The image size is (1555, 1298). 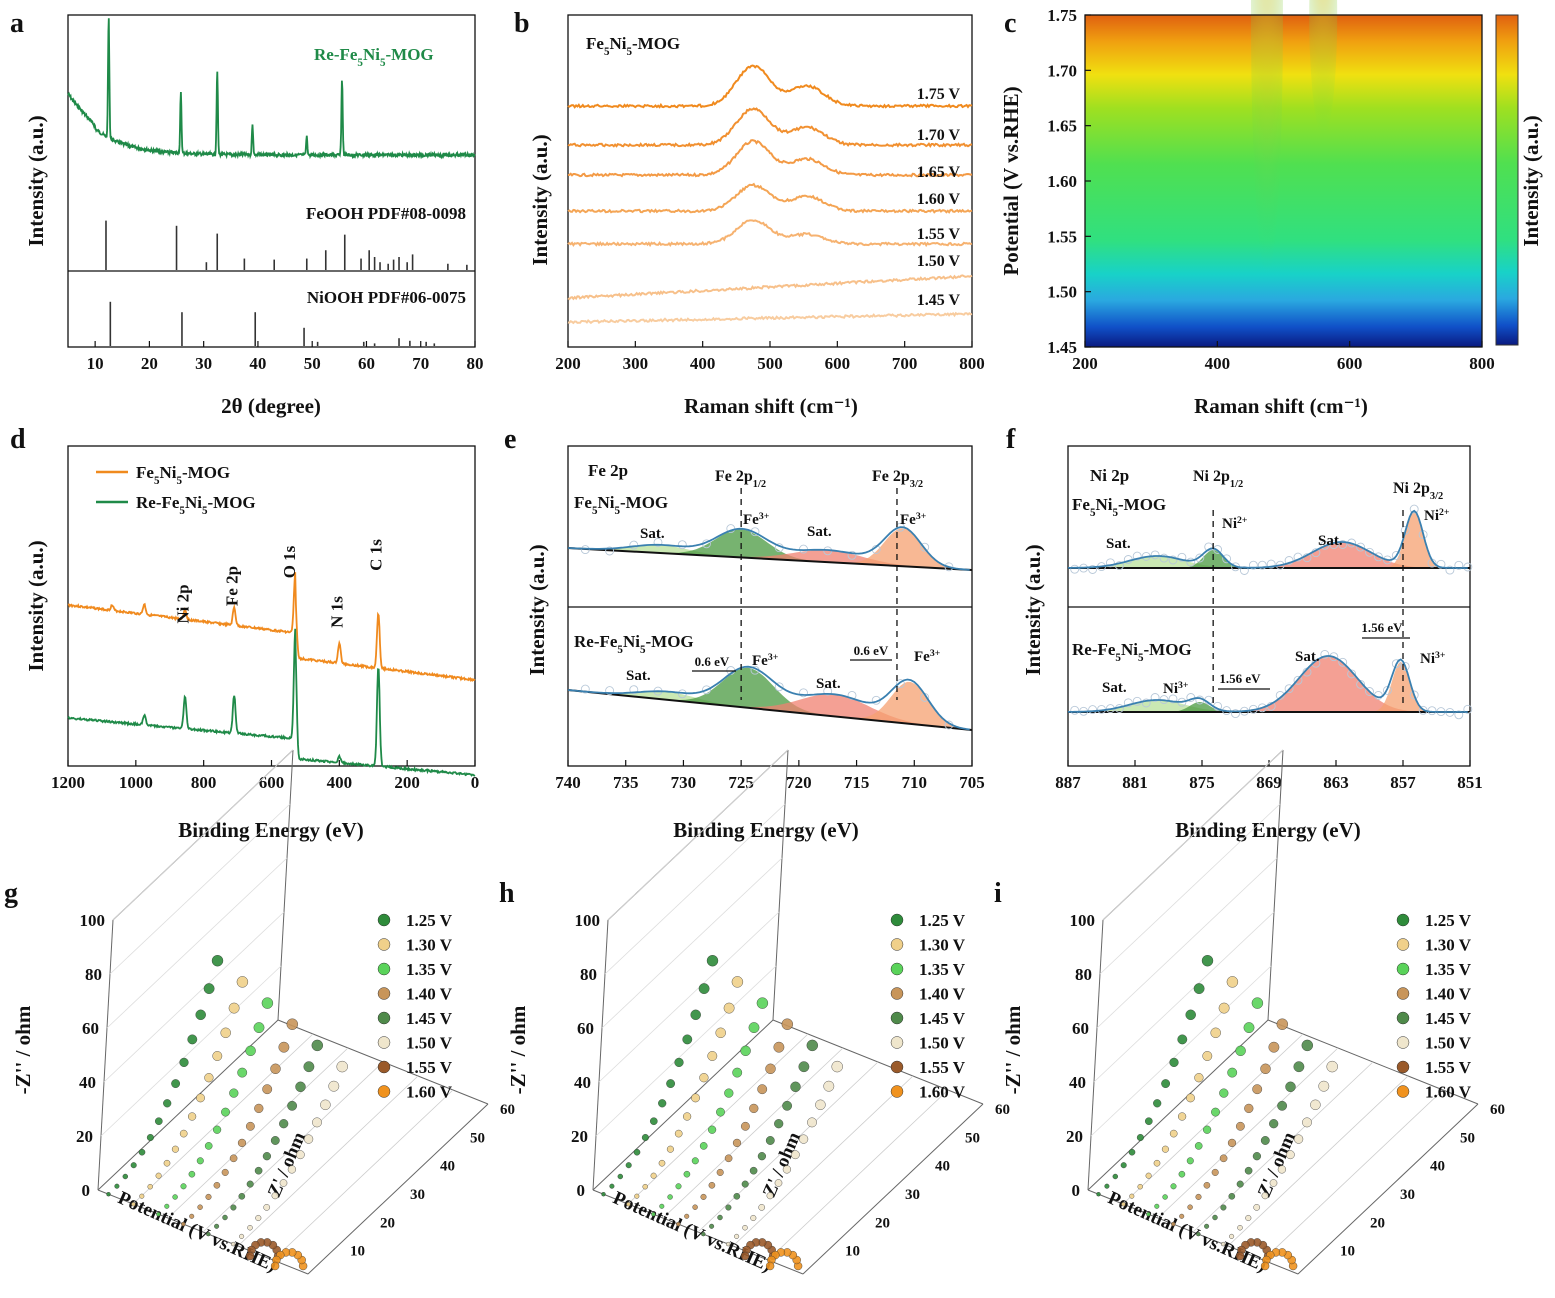 What do you see at coordinates (942, 1018) in the screenshot?
I see `legend-label: 1.45 V` at bounding box center [942, 1018].